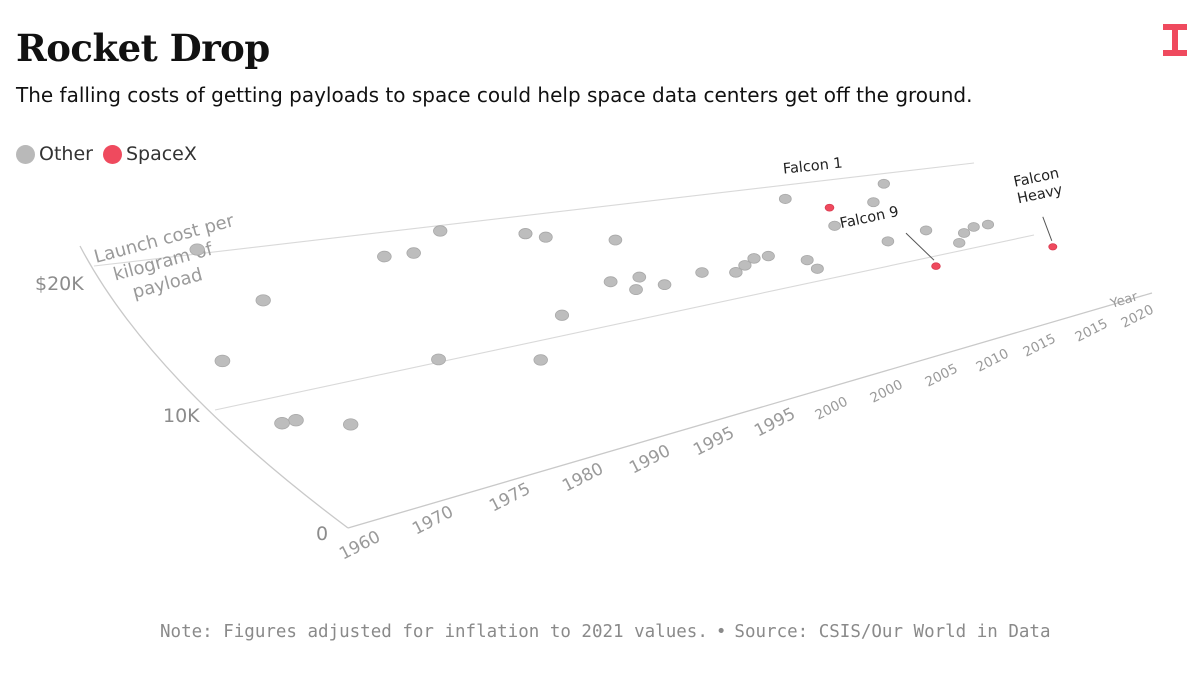 Image resolution: width=1200 pixels, height=675 pixels. I want to click on point-annotation-label: Falcon 9, so click(869, 218).